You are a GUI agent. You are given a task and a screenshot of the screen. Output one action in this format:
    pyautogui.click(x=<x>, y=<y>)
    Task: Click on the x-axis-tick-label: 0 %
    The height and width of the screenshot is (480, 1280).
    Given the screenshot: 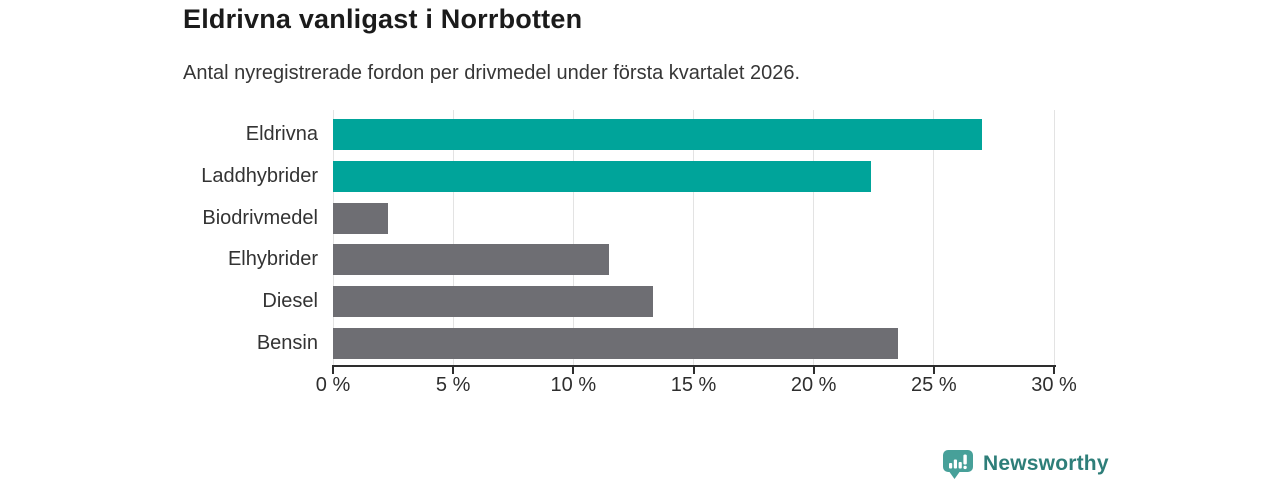 What is the action you would take?
    pyautogui.click(x=333, y=385)
    